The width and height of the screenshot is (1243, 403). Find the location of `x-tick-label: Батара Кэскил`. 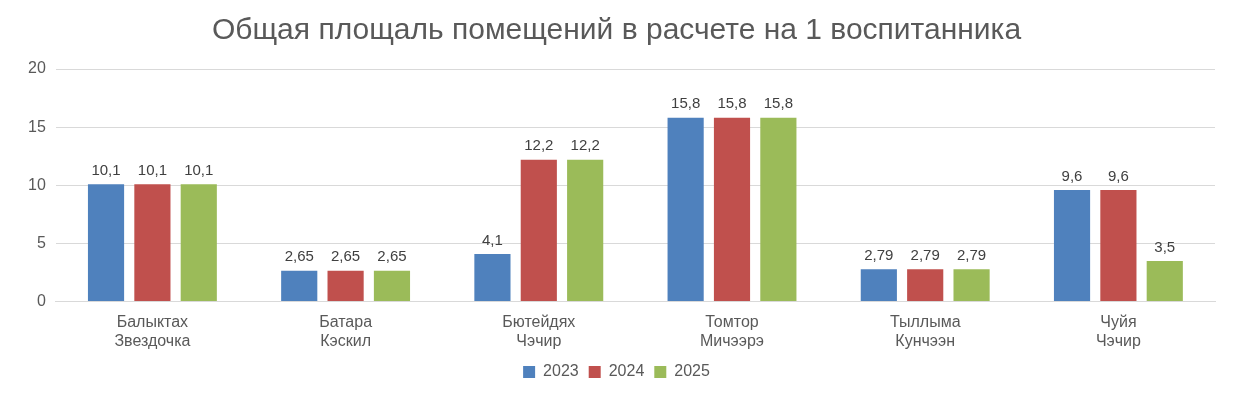

x-tick-label: Батара Кэскил is located at coordinates (346, 330).